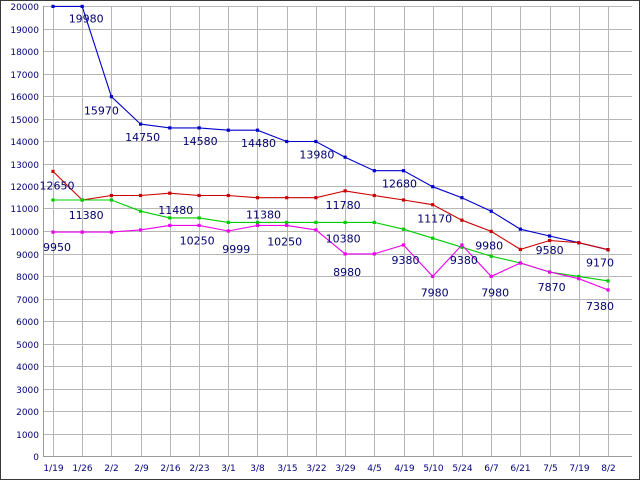  I want to click on x-axis-tick-label: 4/5, so click(374, 469).